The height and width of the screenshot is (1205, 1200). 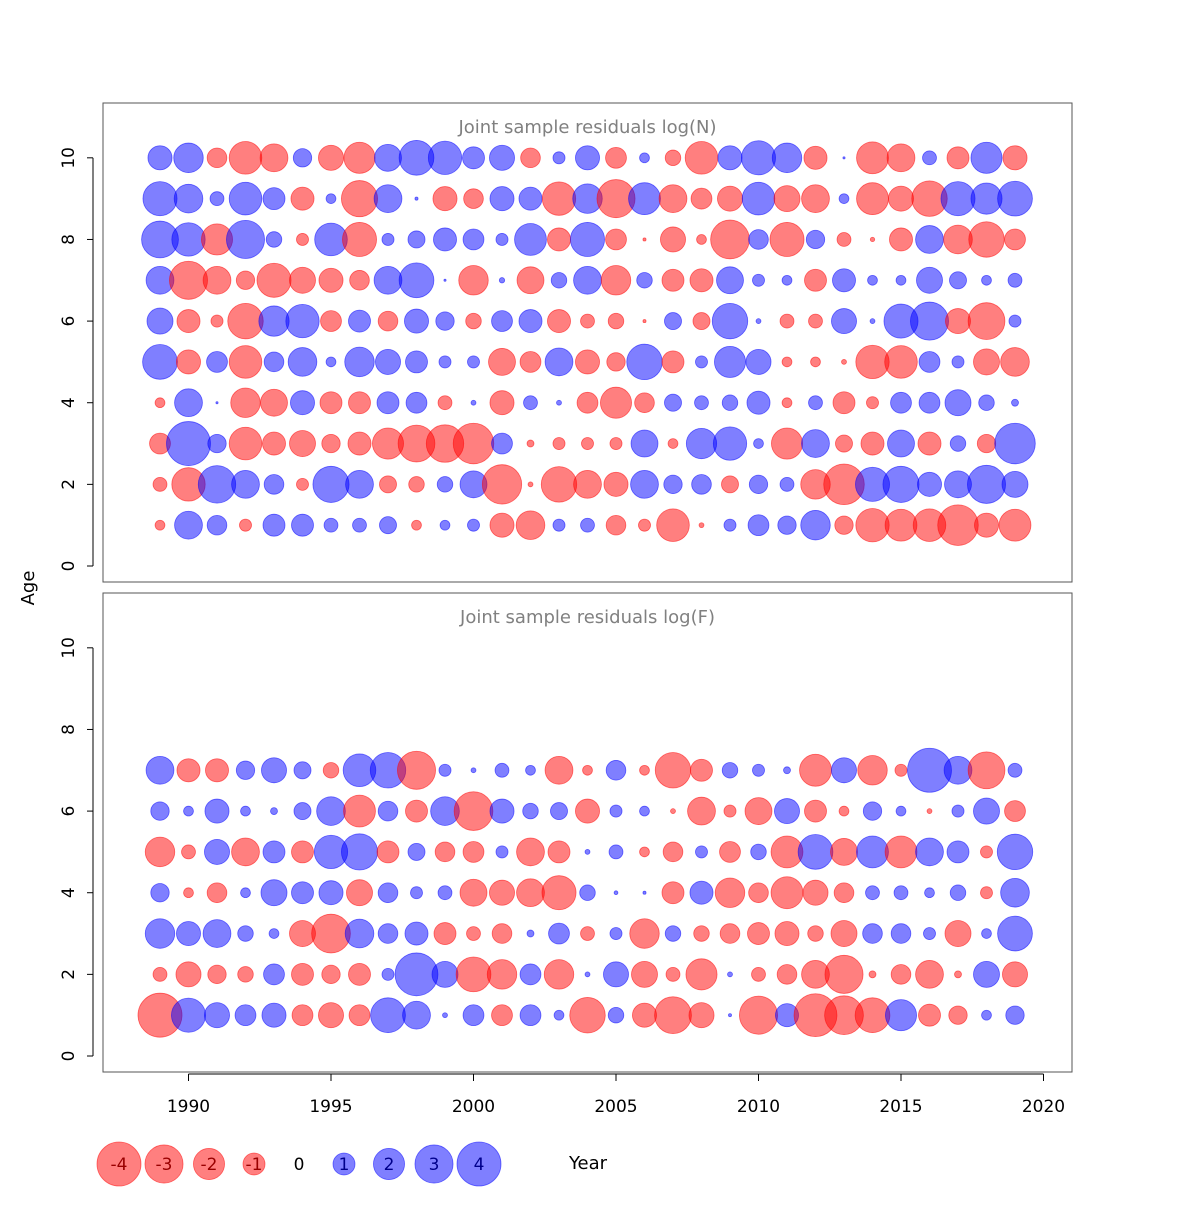 I want to click on panel-title: Joint sample residuals log(N), so click(x=586, y=127).